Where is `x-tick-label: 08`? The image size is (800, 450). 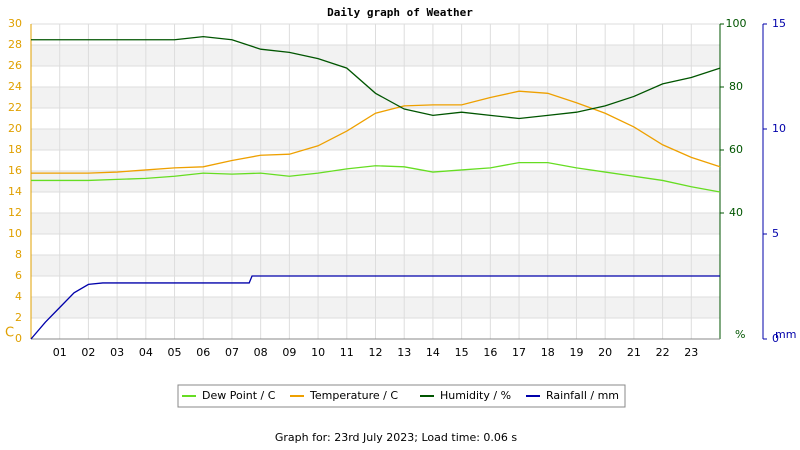 x-tick-label: 08 is located at coordinates (261, 352).